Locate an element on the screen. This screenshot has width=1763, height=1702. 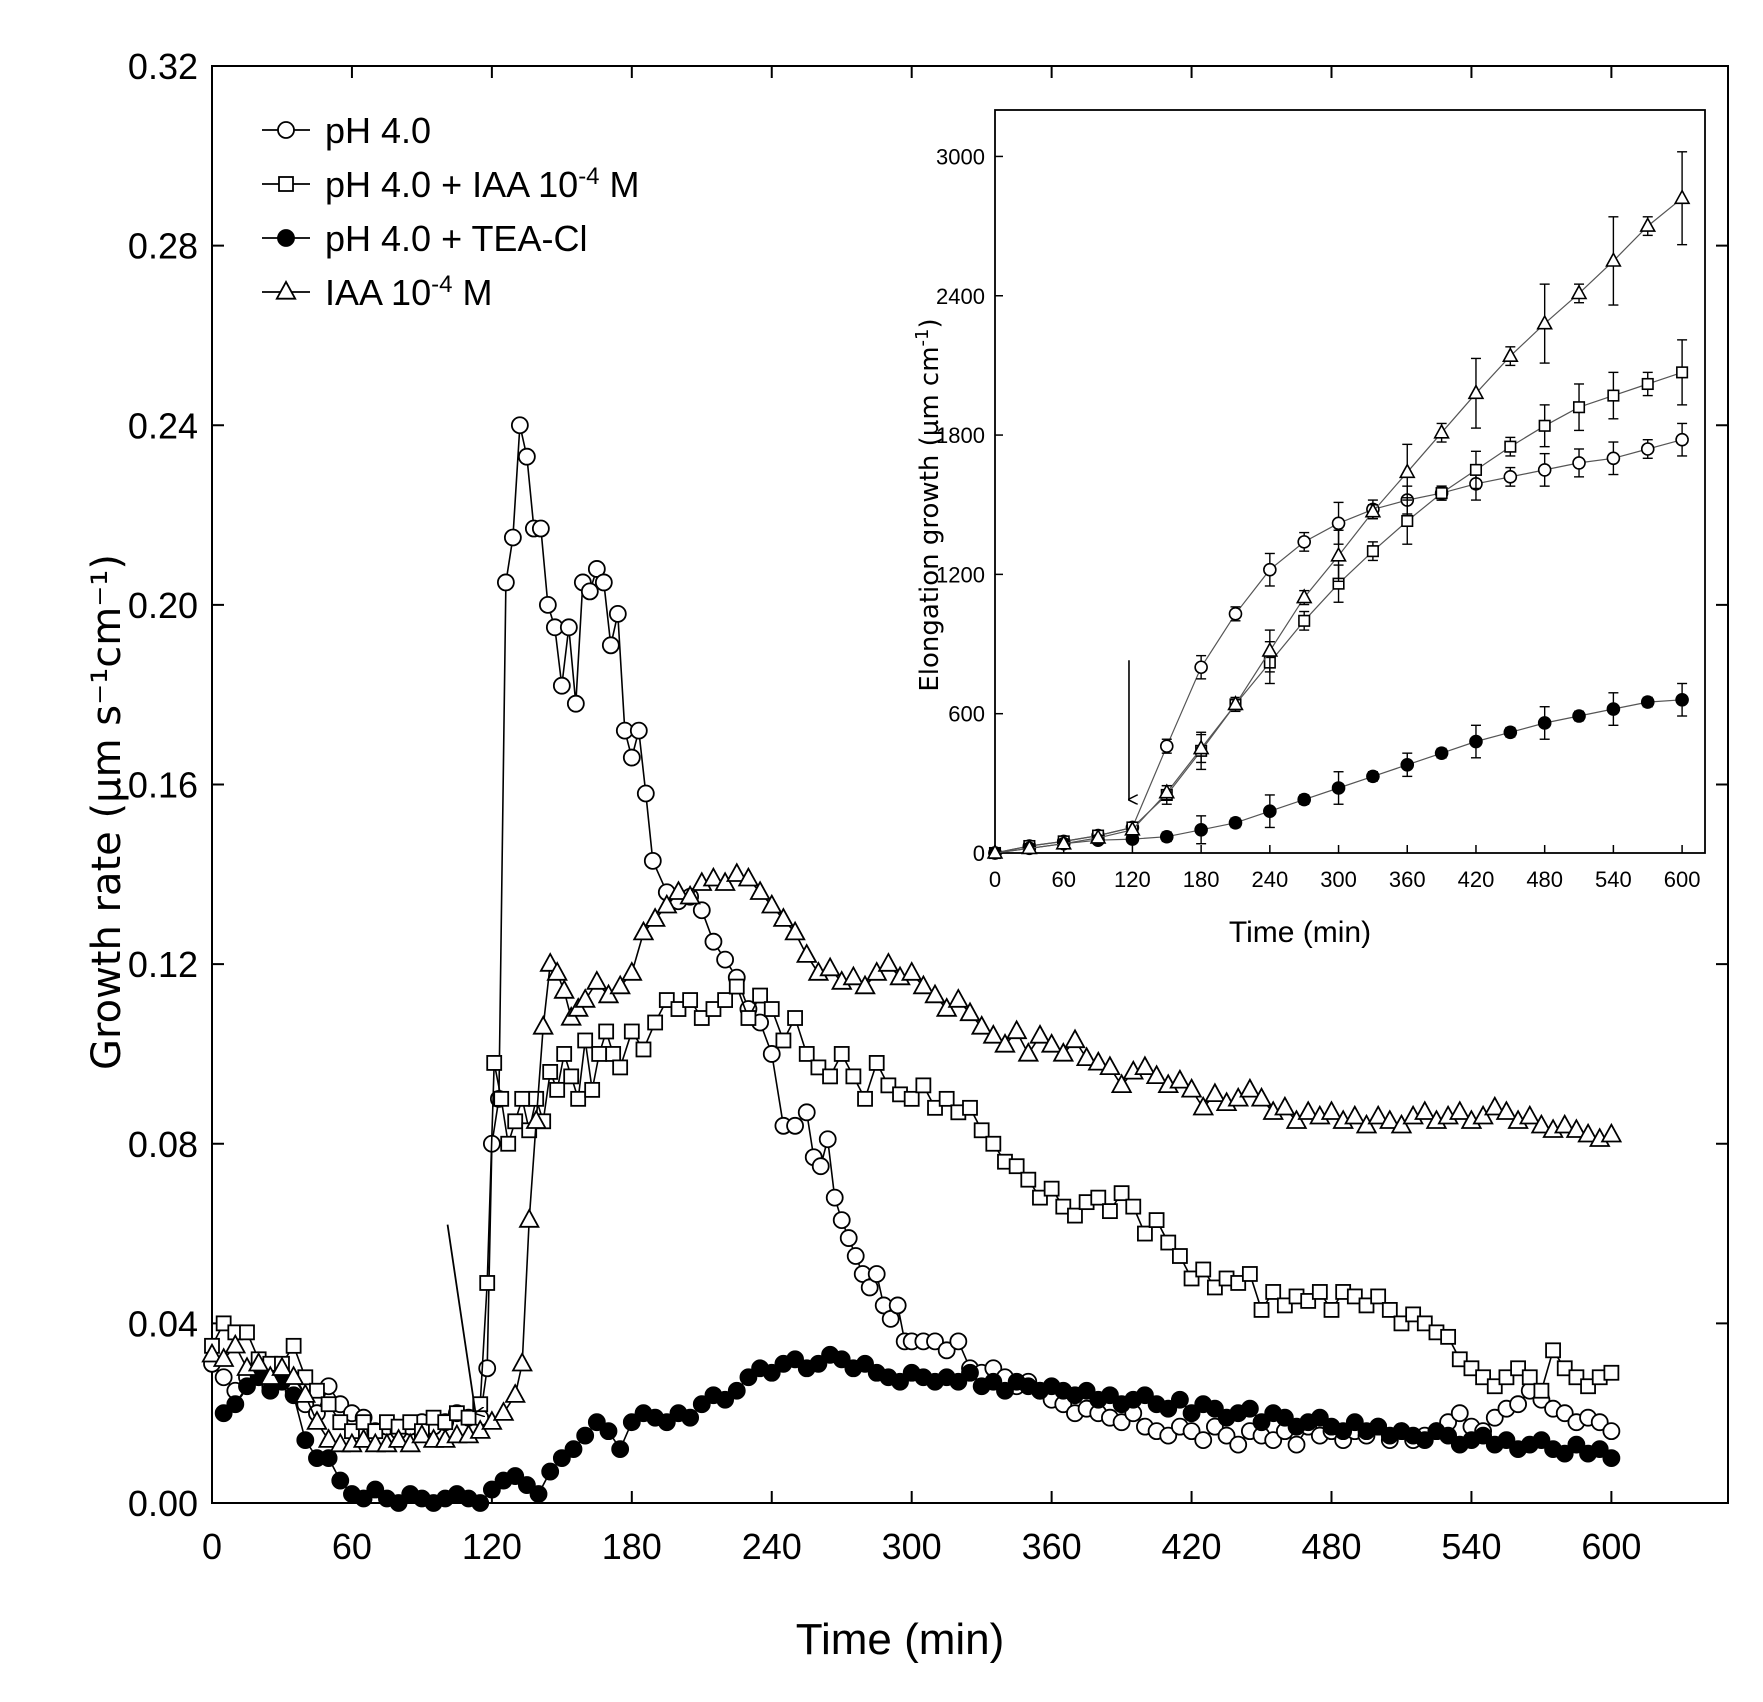
inset-x-axis-title: Time (min) is located at coordinates (1300, 932).